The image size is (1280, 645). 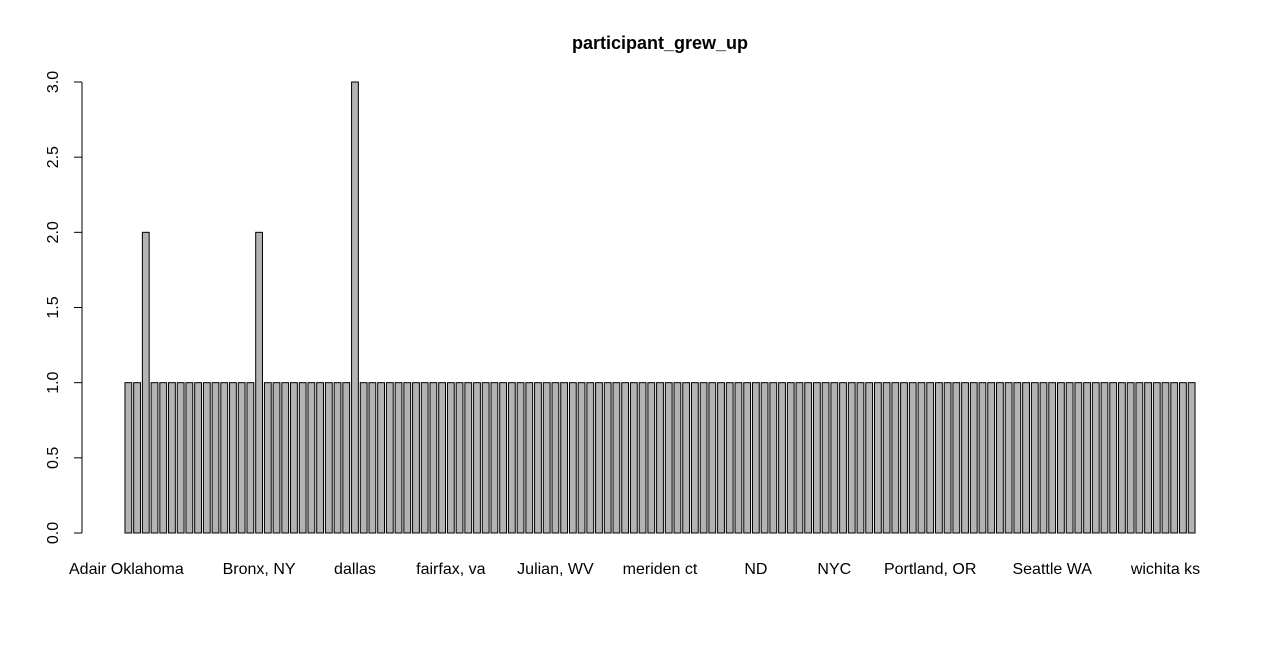 What do you see at coordinates (660, 43) in the screenshot?
I see `chart-title: participant_grew_up` at bounding box center [660, 43].